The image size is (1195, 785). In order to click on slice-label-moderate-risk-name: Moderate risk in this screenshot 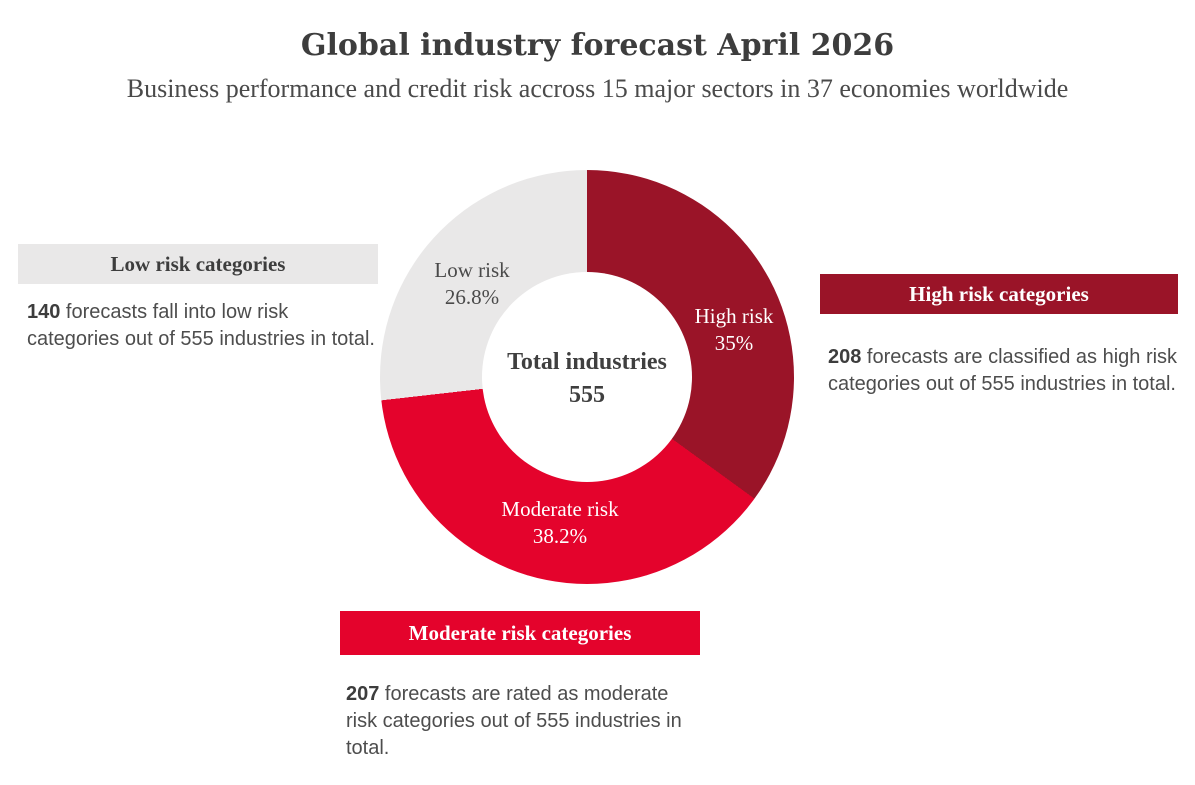, I will do `click(560, 509)`.